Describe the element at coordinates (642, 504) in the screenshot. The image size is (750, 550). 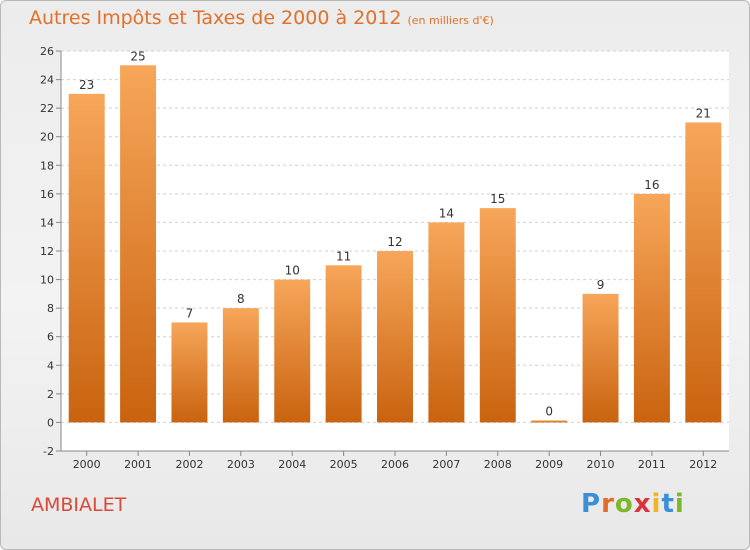
I see `logo-letter: x` at that location.